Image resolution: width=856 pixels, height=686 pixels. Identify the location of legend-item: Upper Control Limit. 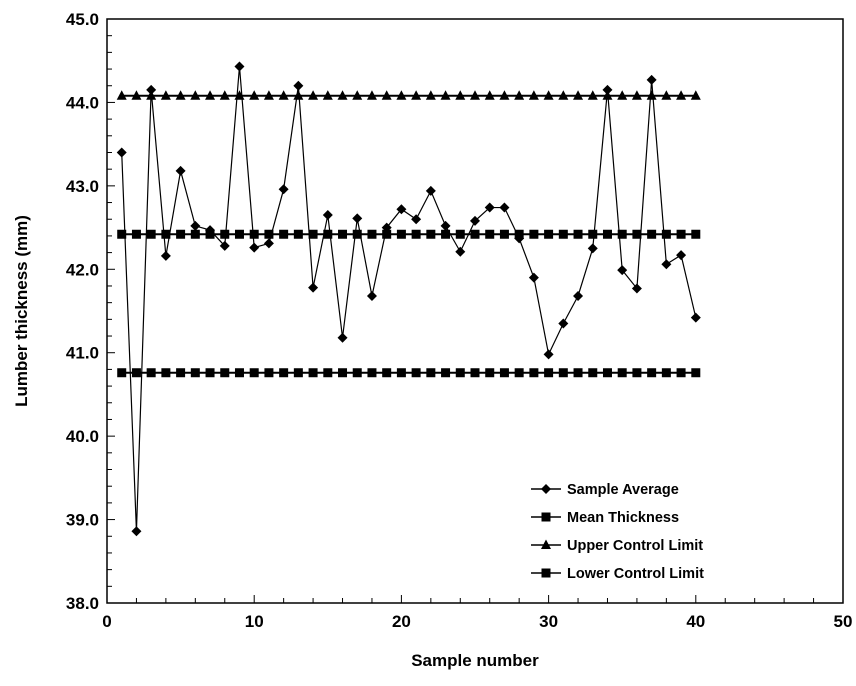
(617, 546).